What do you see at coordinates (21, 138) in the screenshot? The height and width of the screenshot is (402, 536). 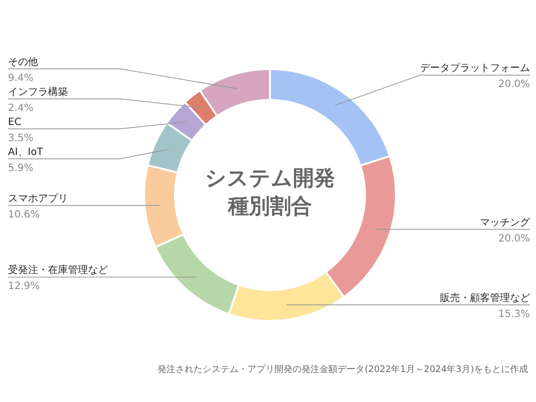 I see `data-label: 3.5%` at bounding box center [21, 138].